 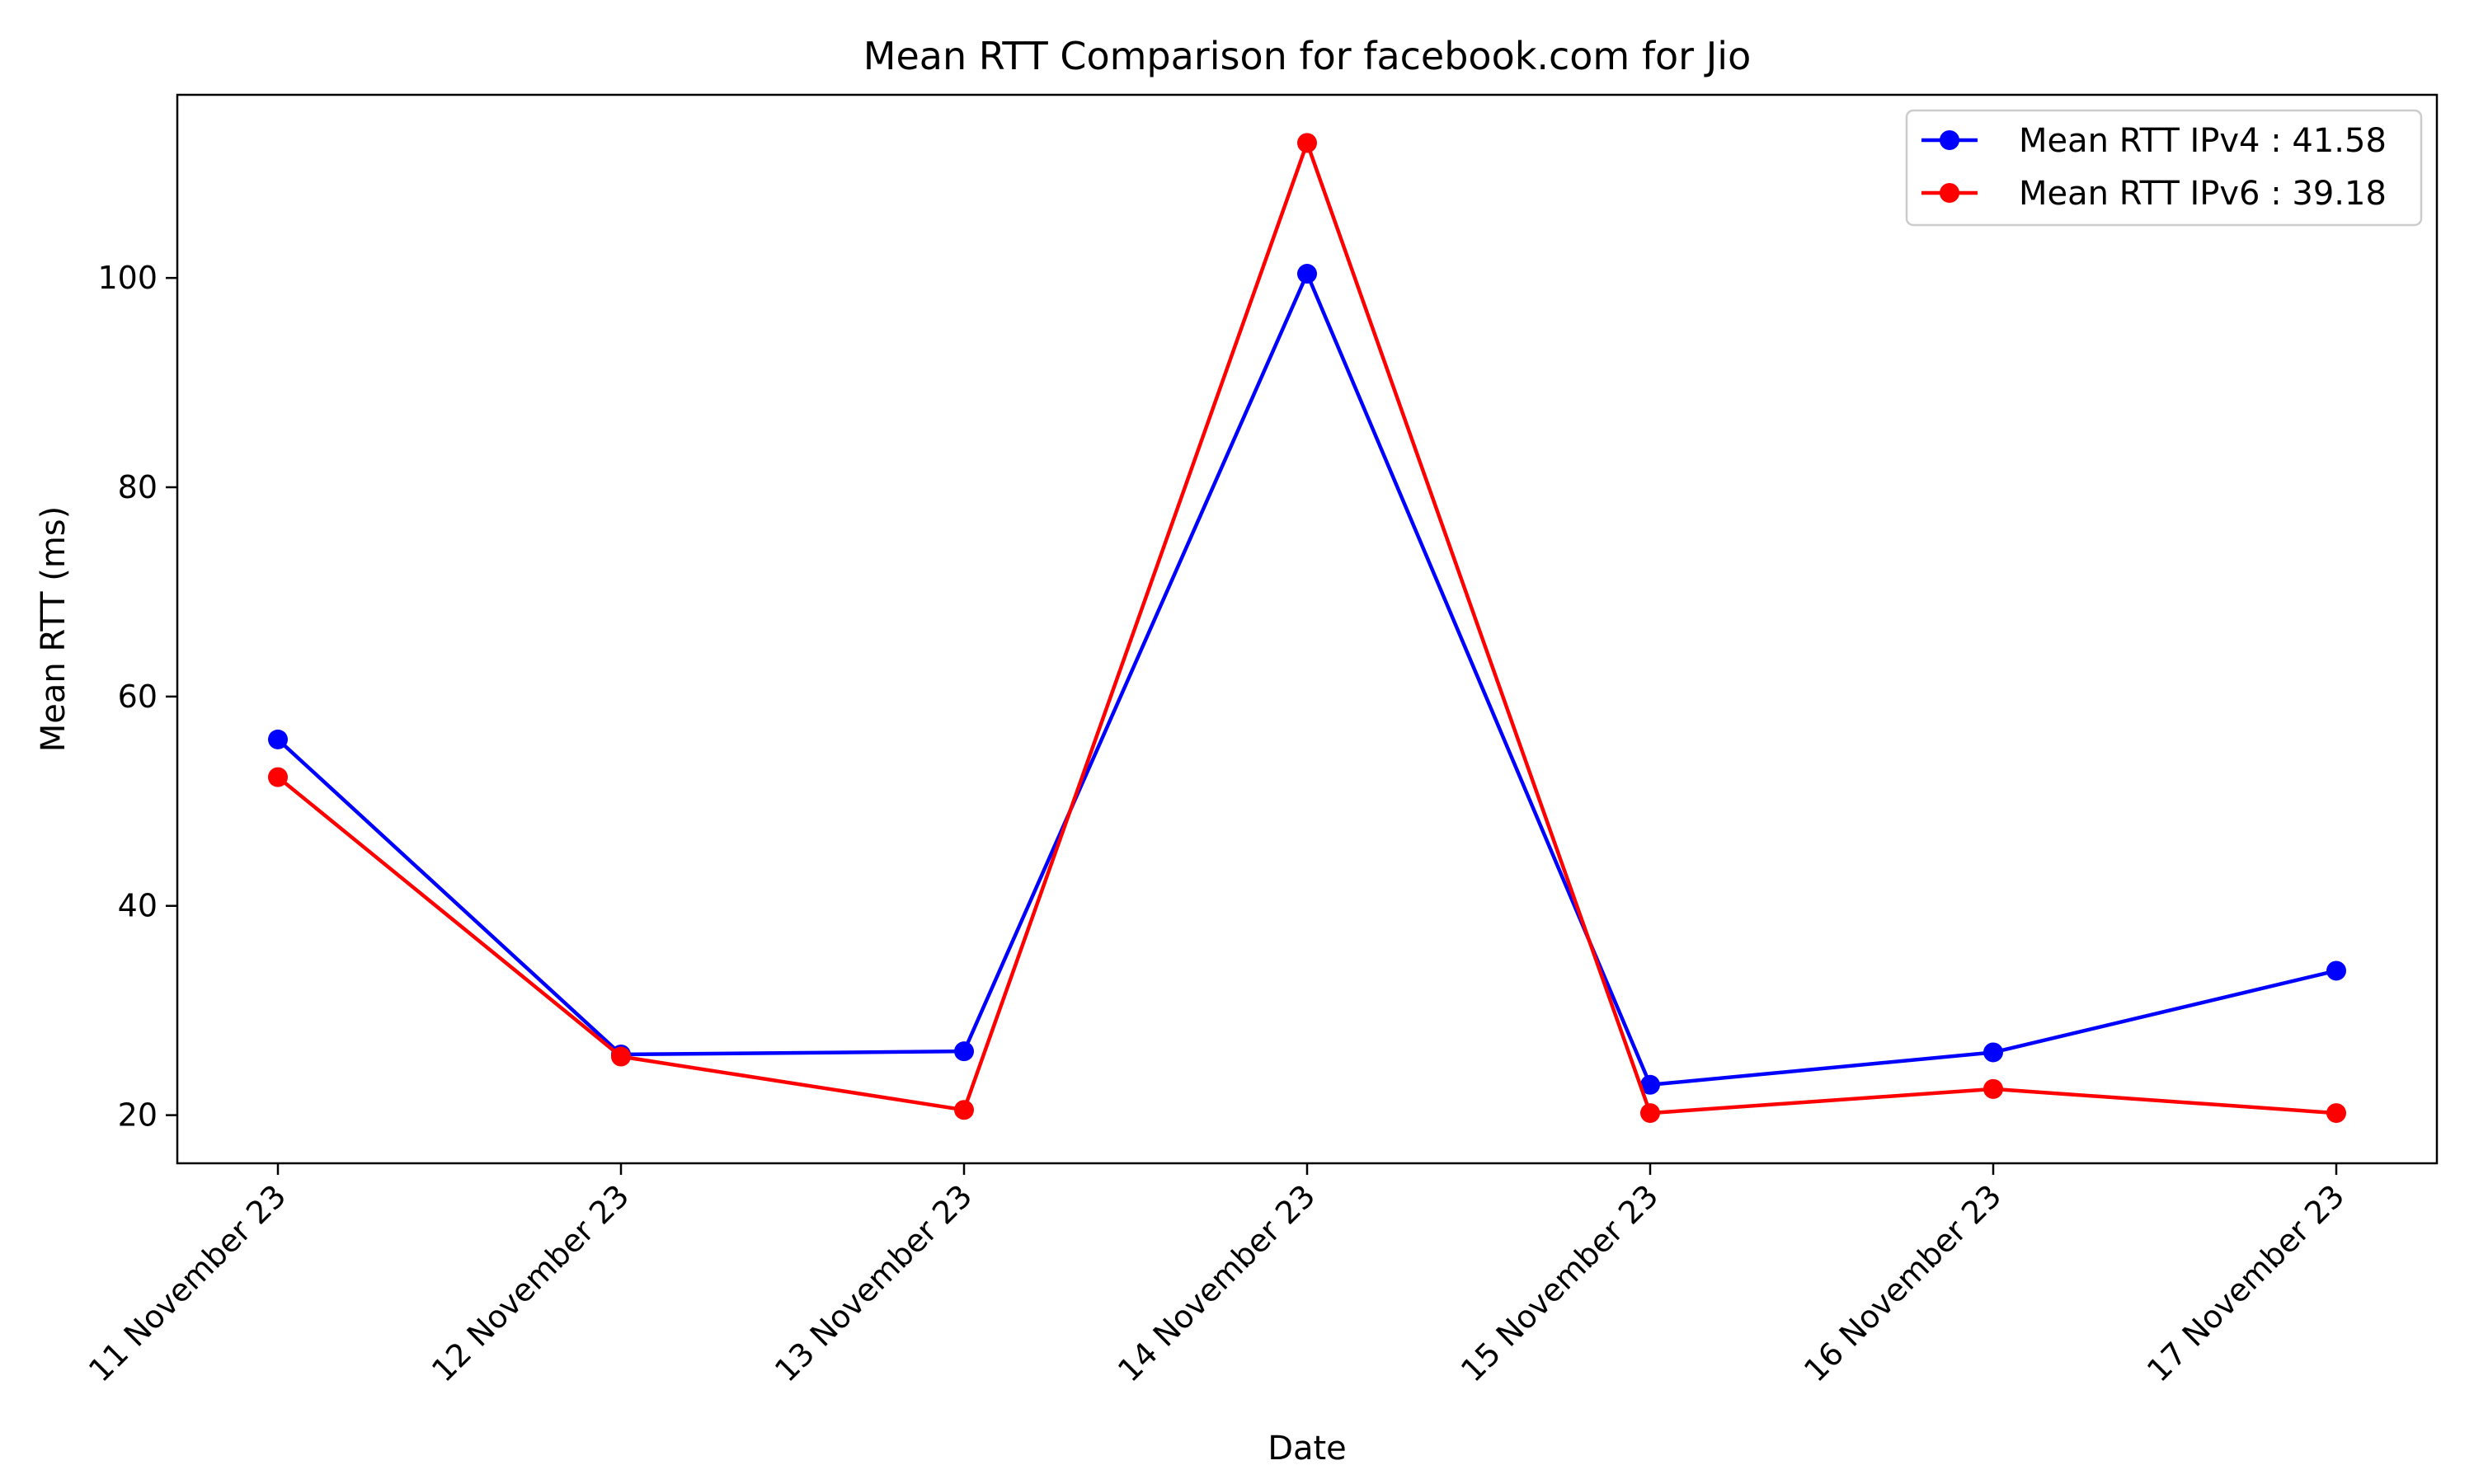 I want to click on legend-label: Mean RTT IPv4 : 41.58, so click(x=2203, y=141).